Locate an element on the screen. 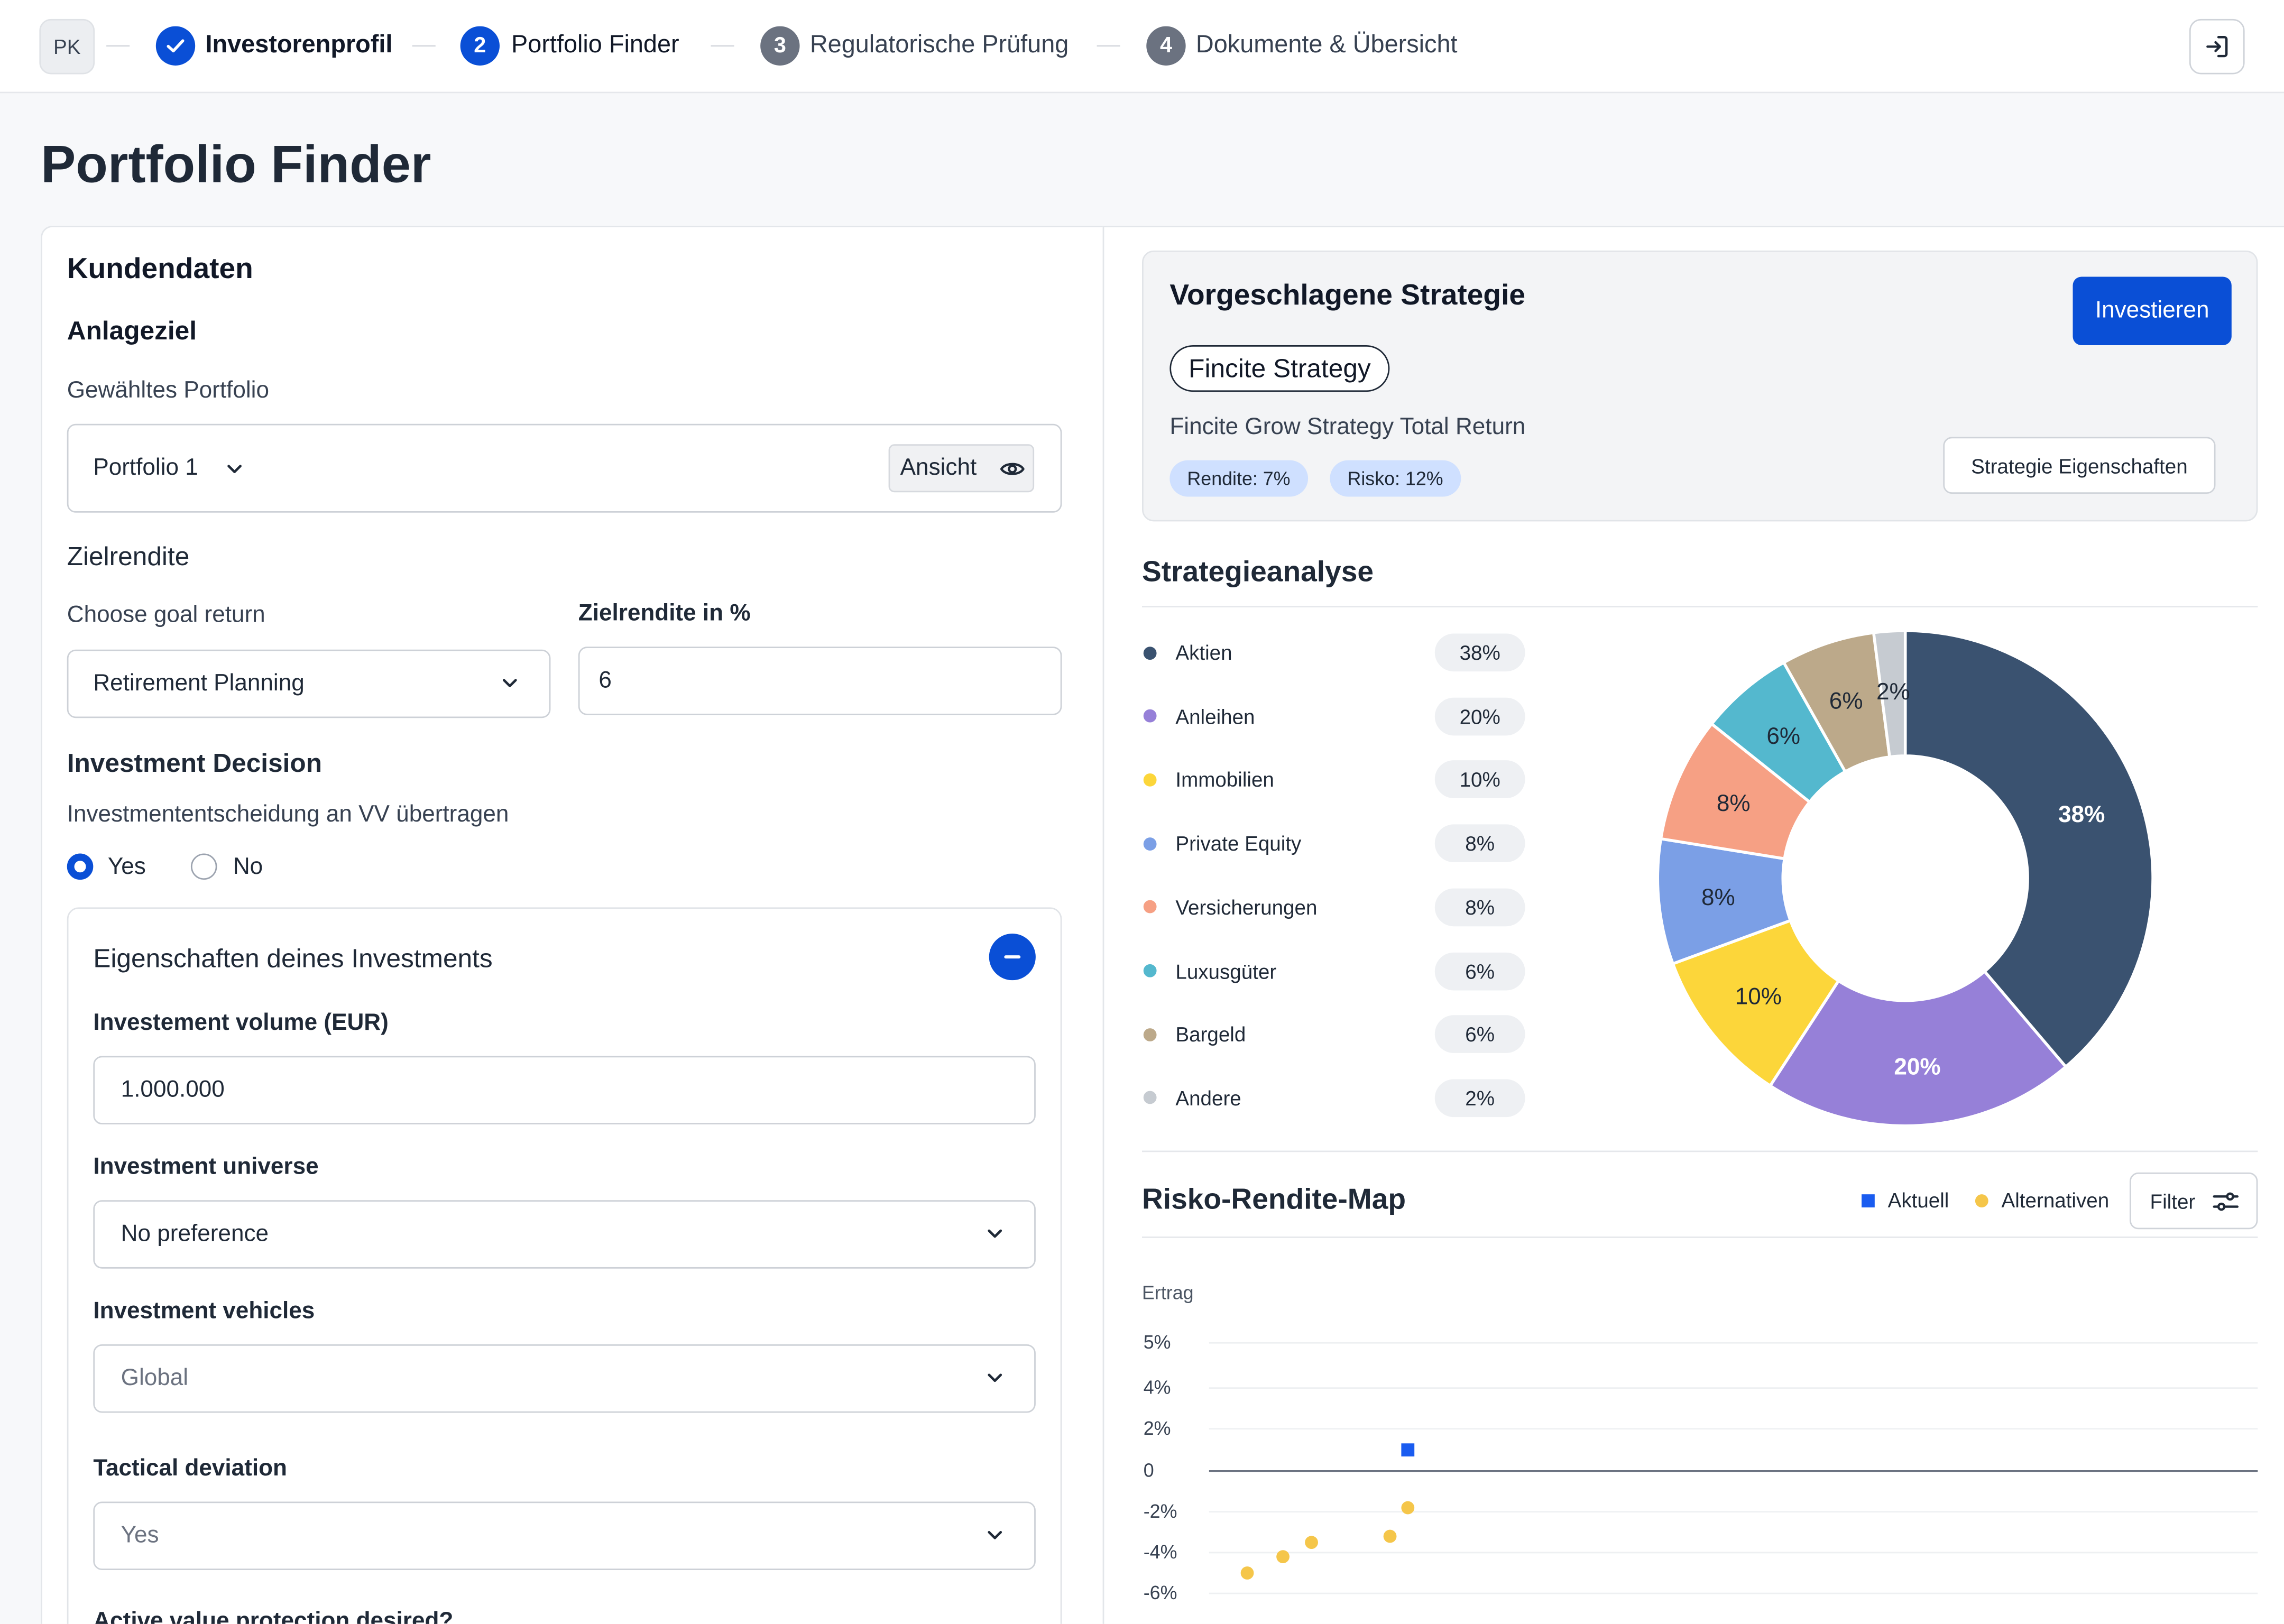  step-1-label: Investorenprofil is located at coordinates (299, 44).